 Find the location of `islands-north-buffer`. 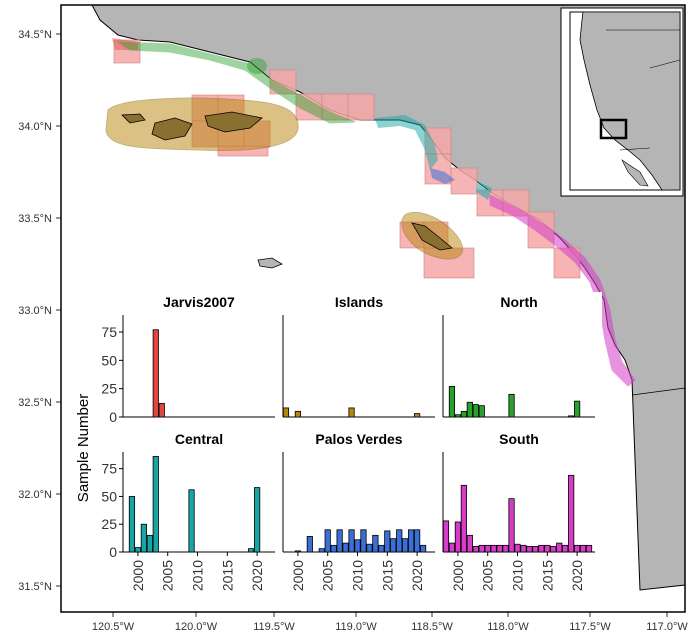

islands-north-buffer is located at coordinates (202, 124).